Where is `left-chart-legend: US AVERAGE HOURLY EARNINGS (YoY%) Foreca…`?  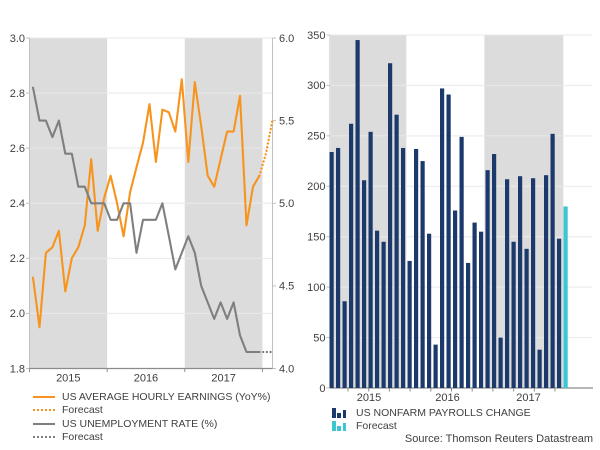
left-chart-legend: US AVERAGE HOURLY EARNINGS (YoY%) Foreca… is located at coordinates (152, 417).